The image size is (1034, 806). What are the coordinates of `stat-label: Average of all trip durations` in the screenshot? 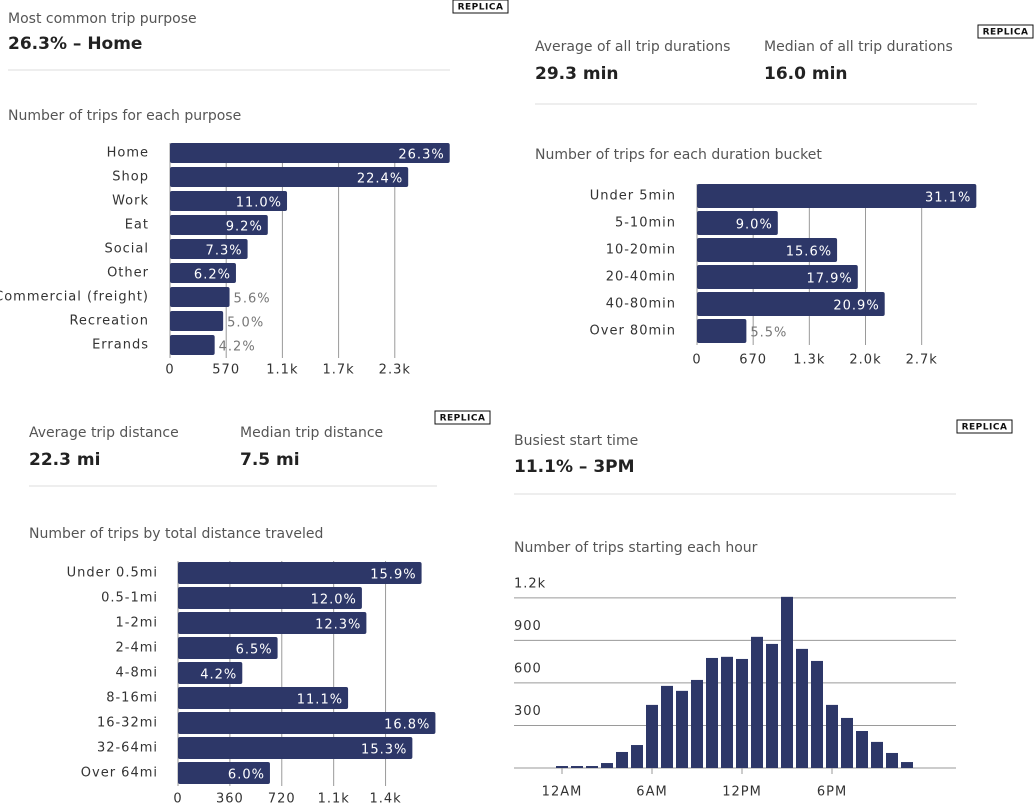 It's located at (632, 47).